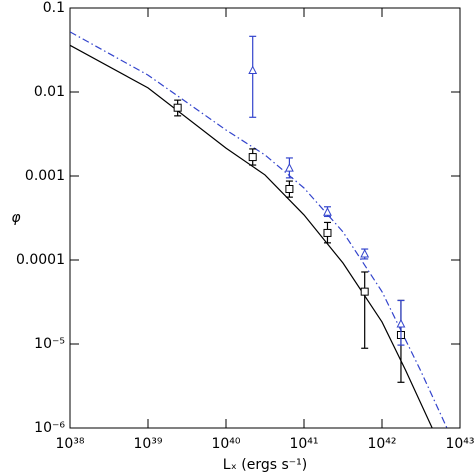  I want to click on x-tick-label: 10⁴³, so click(459, 444).